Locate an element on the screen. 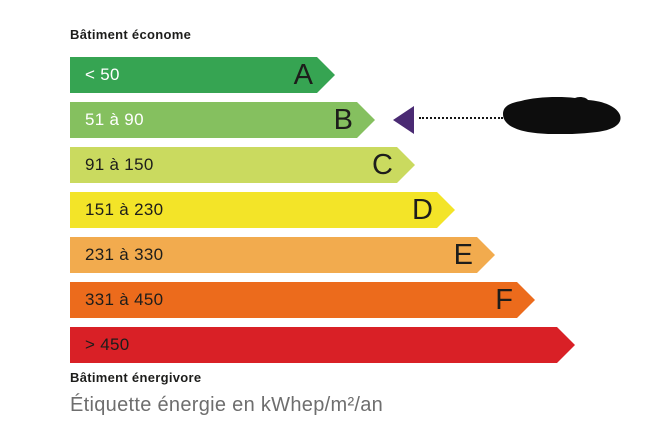  energy-class-letter: A is located at coordinates (303, 74).